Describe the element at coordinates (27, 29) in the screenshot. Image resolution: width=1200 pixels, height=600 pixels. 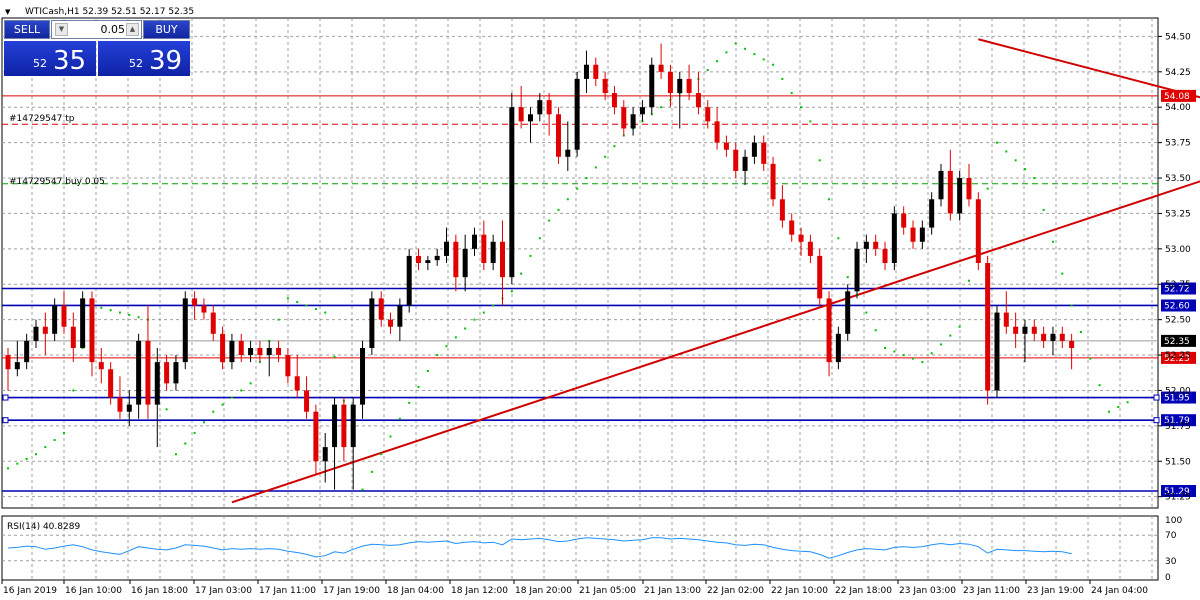
I see `sell-button: SELL` at that location.